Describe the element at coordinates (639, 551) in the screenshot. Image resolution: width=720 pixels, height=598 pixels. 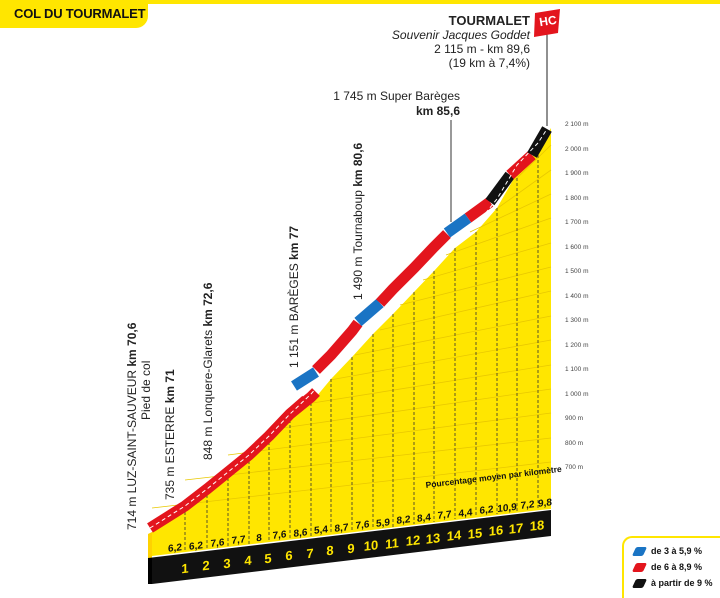
I see `blue-swatch-icon` at that location.